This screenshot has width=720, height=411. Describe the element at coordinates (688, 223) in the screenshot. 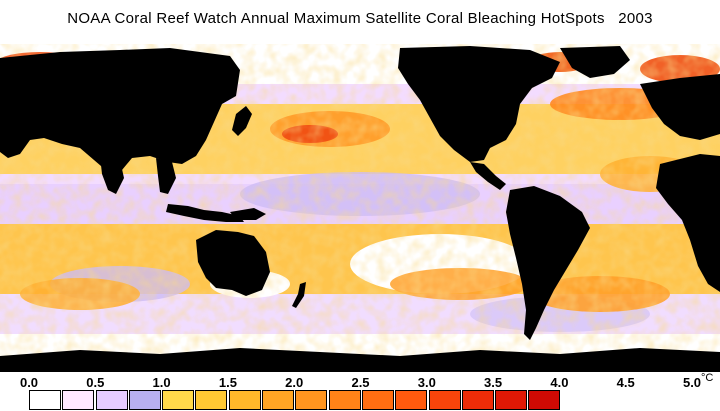

I see `africa-landmass` at that location.